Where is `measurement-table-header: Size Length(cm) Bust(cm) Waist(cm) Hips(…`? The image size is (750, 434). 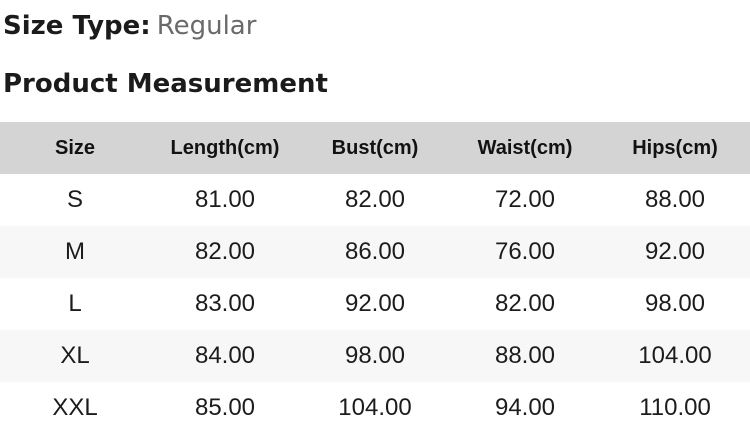
measurement-table-header: Size Length(cm) Bust(cm) Waist(cm) Hips(… is located at coordinates (375, 148).